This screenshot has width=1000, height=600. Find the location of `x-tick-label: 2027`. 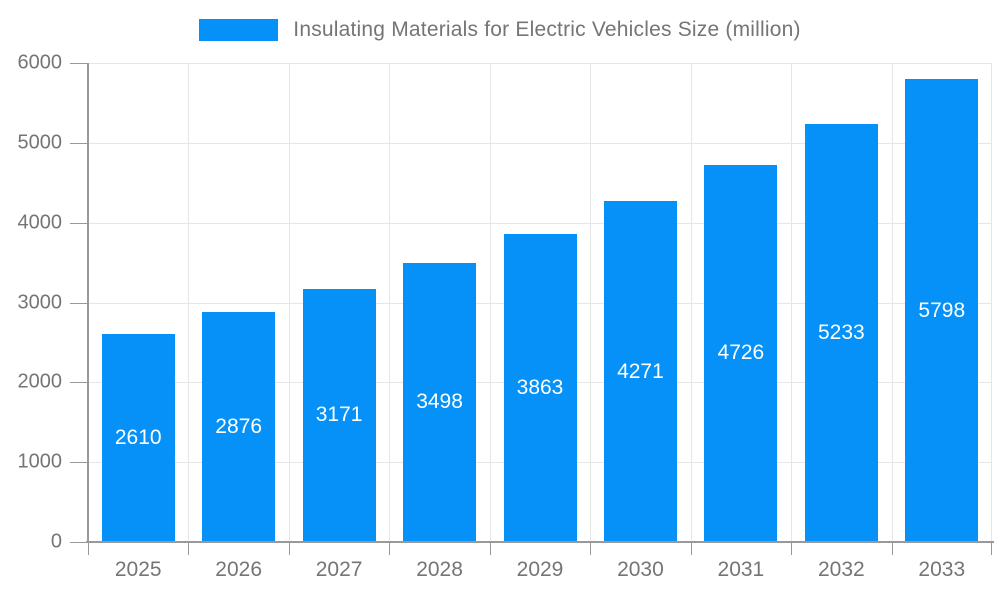

x-tick-label: 2027 is located at coordinates (339, 569).